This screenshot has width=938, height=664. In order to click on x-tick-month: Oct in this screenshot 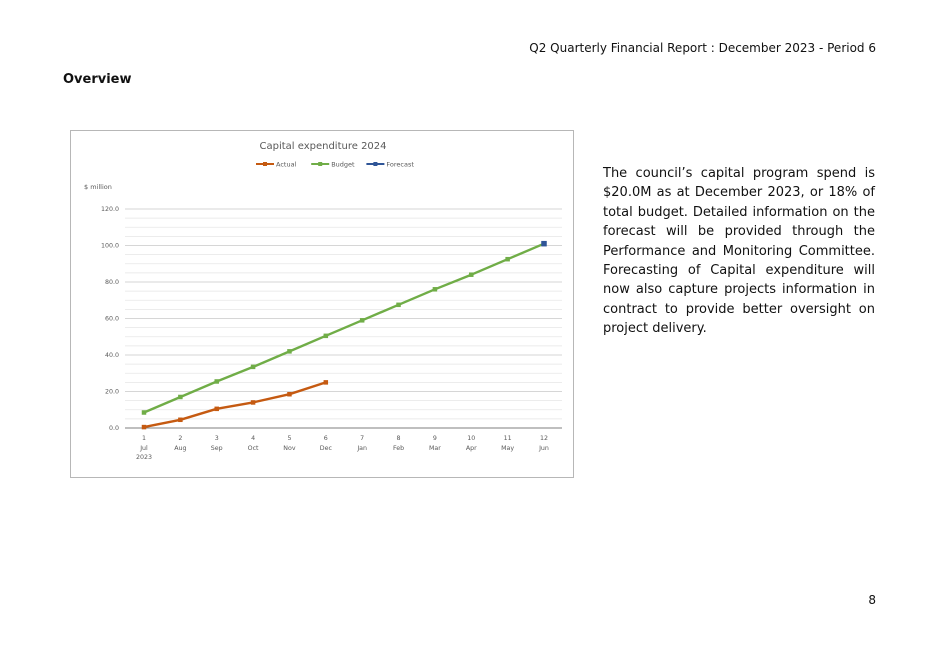, I will do `click(253, 448)`.